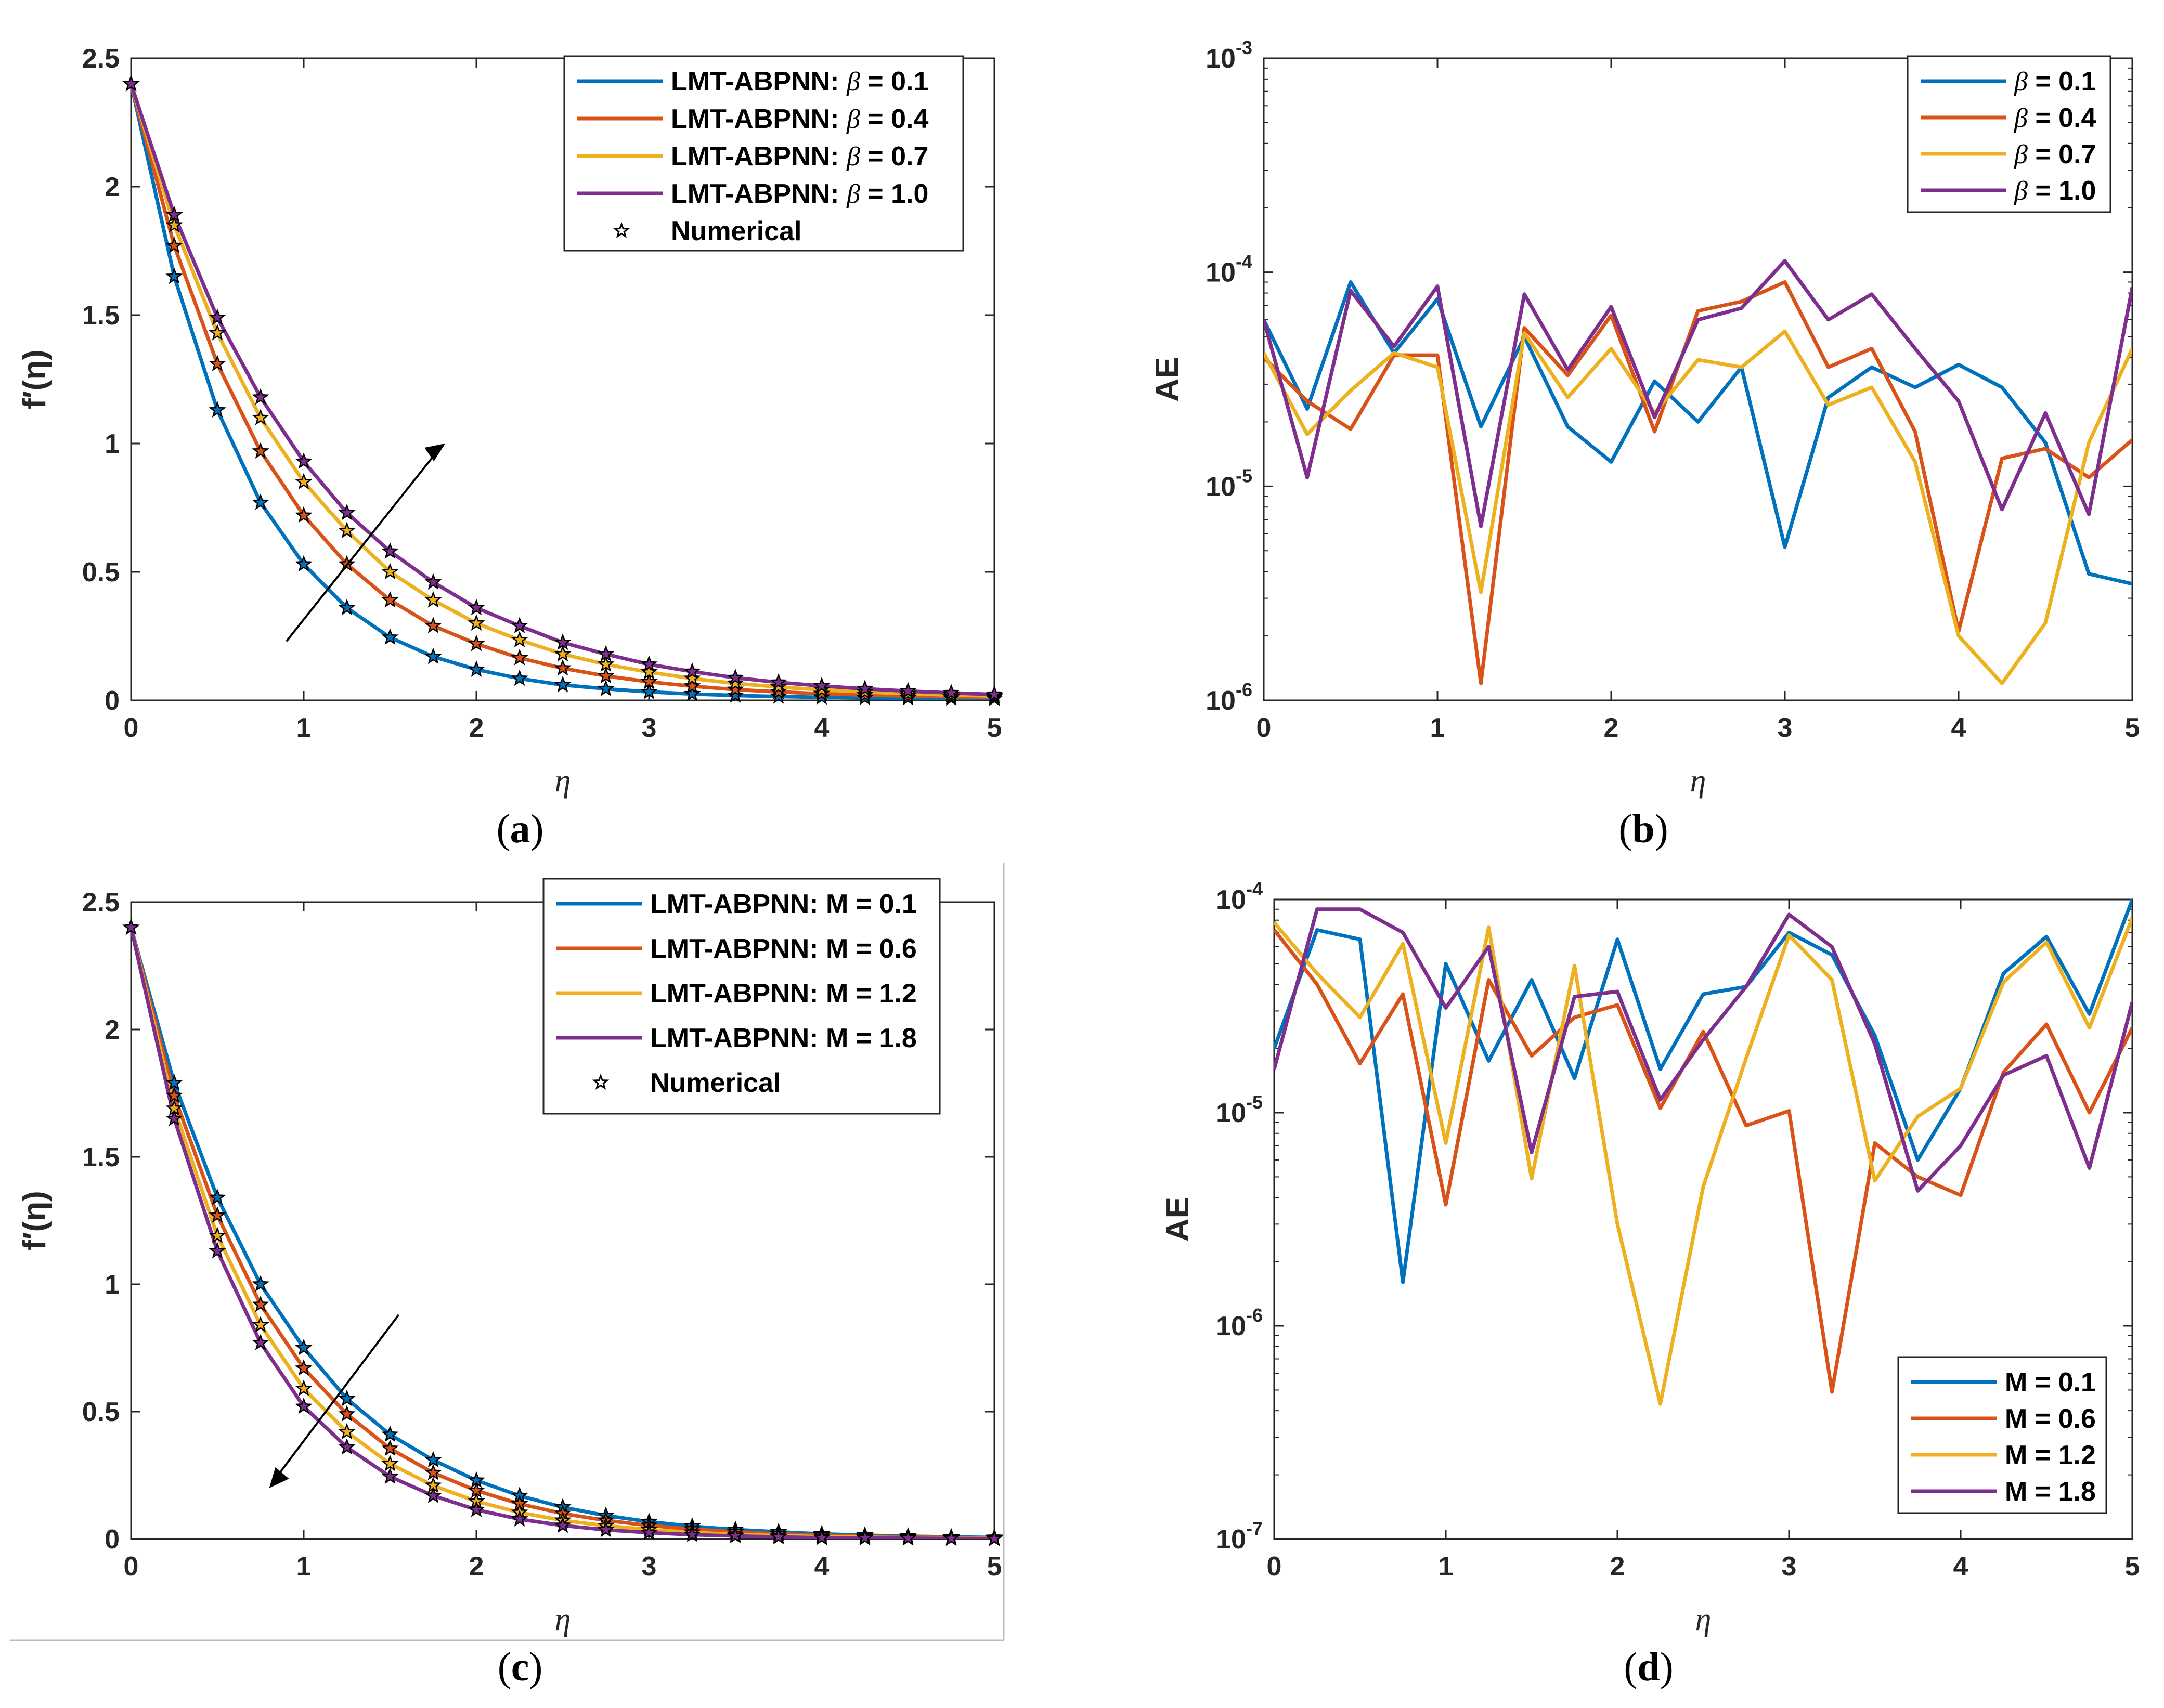 The image size is (2164, 1708). Describe the element at coordinates (360, 548) in the screenshot. I see `trend-arrow-line` at that location.